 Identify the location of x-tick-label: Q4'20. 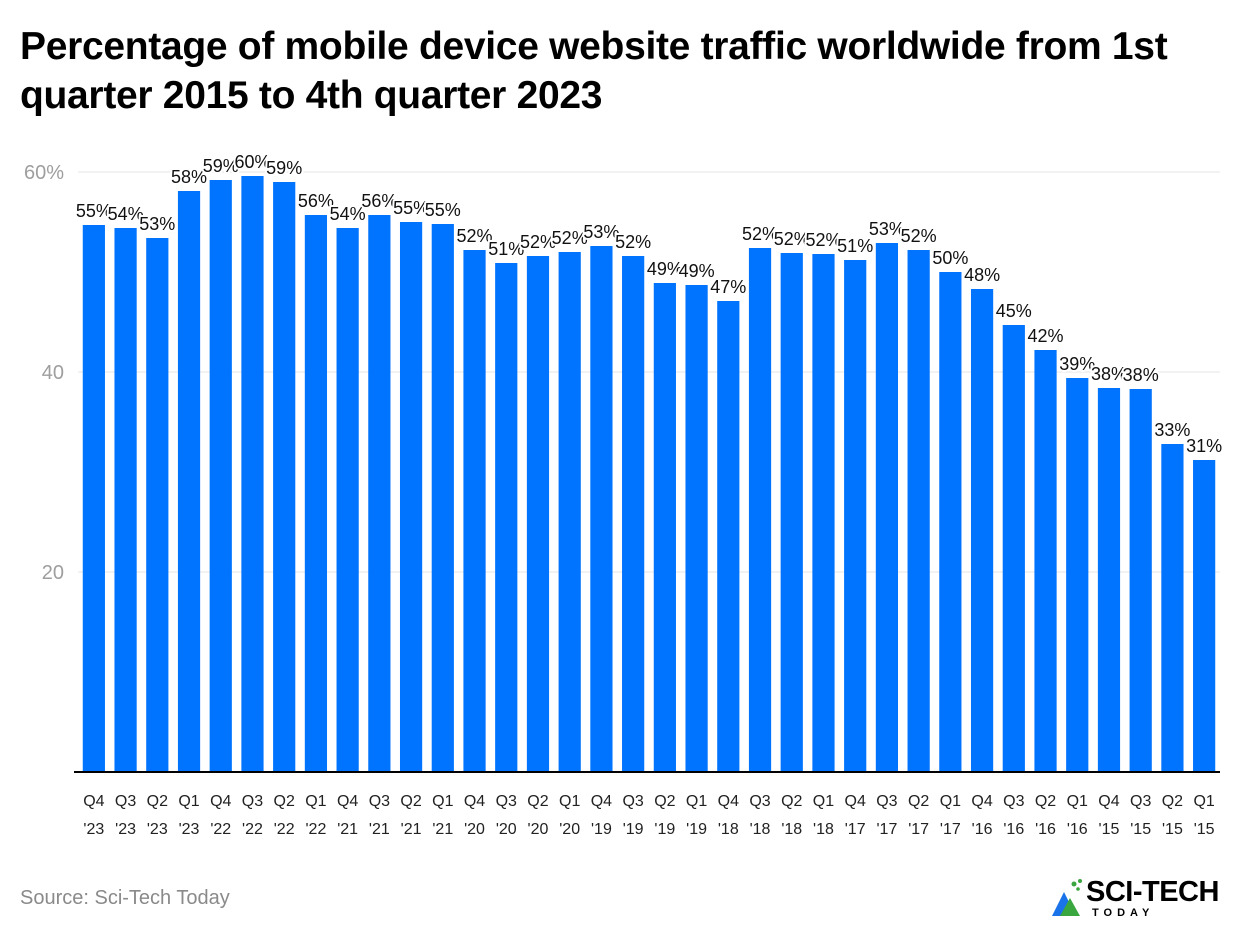
(474, 815).